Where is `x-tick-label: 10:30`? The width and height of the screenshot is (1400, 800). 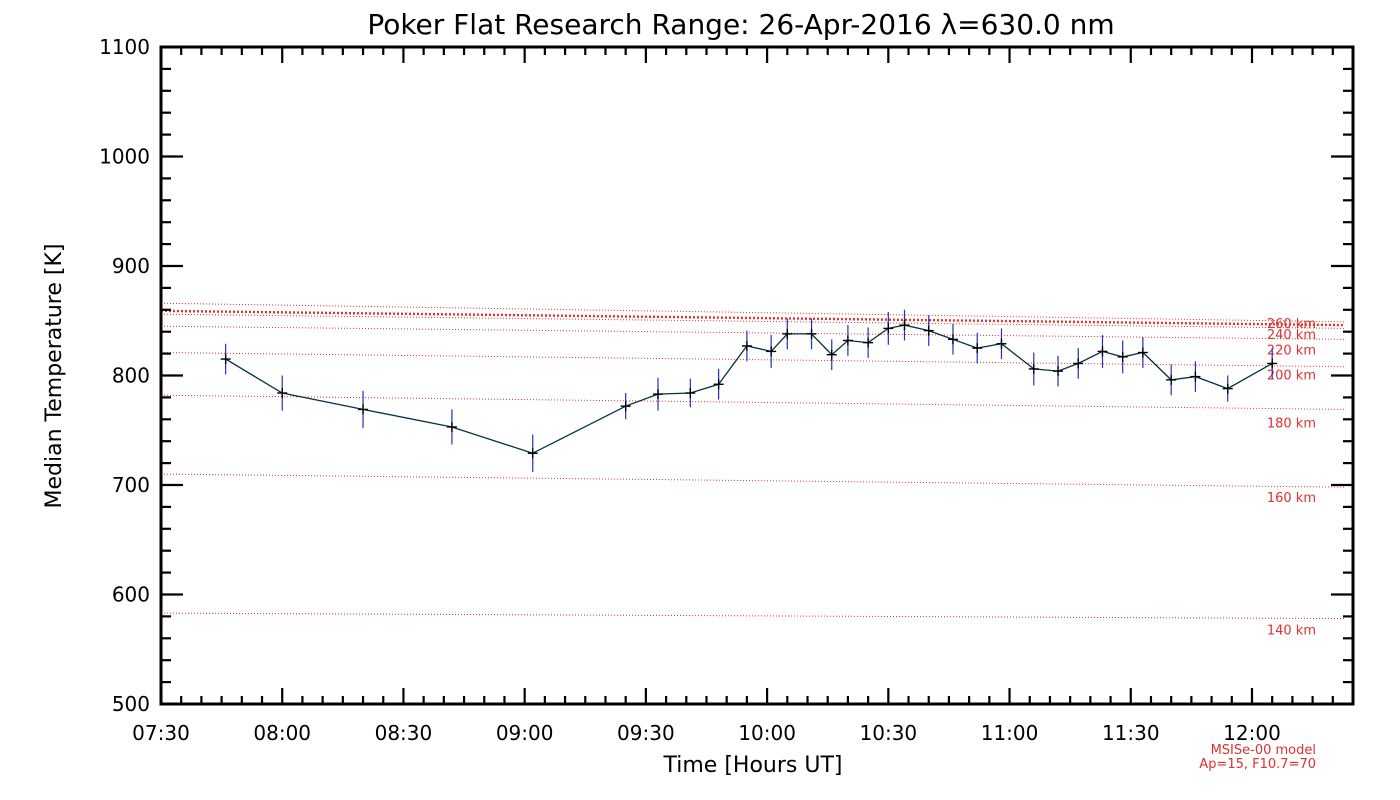 x-tick-label: 10:30 is located at coordinates (889, 733).